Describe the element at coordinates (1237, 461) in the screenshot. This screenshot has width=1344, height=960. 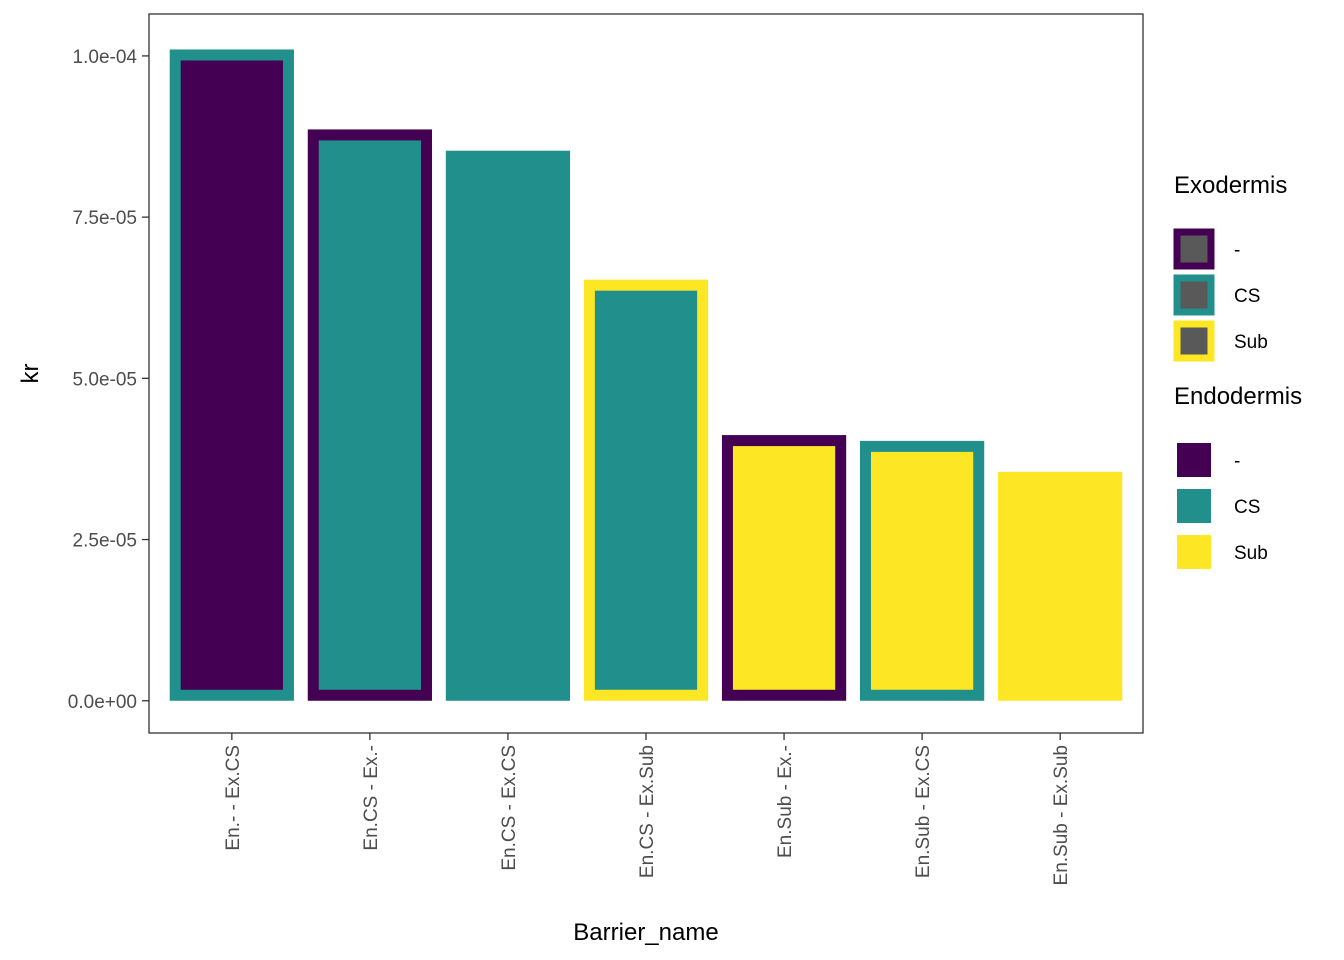
I see `legend-label-1-0: -` at that location.